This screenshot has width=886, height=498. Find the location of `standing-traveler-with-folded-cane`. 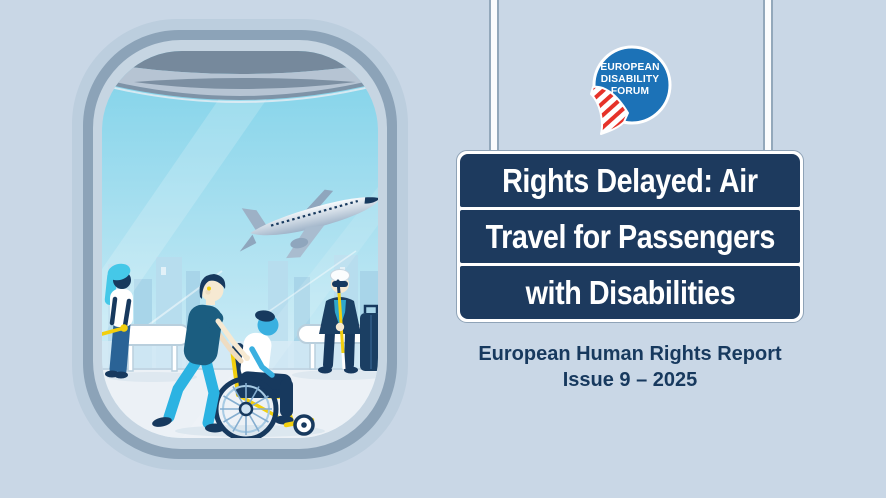

standing-traveler-with-folded-cane is located at coordinates (117, 321).